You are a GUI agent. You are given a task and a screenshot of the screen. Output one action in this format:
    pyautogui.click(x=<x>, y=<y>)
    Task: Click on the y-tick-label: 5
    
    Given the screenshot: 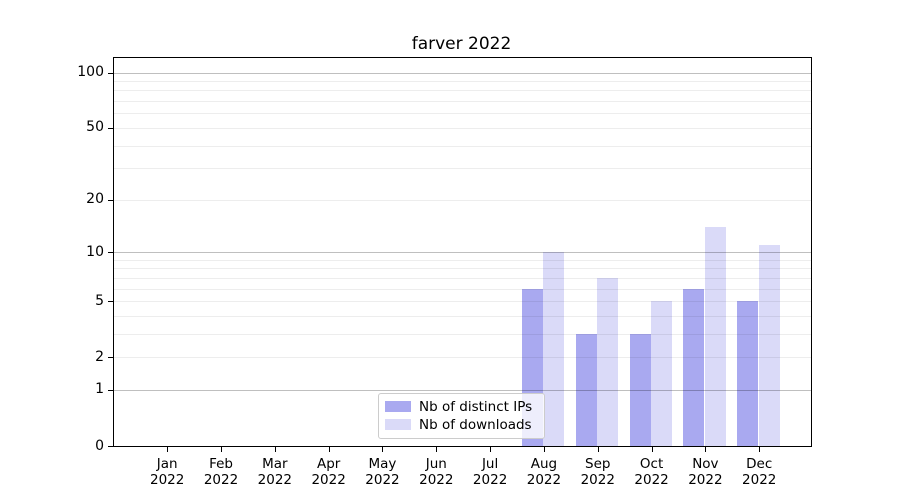 What is the action you would take?
    pyautogui.click(x=99, y=300)
    